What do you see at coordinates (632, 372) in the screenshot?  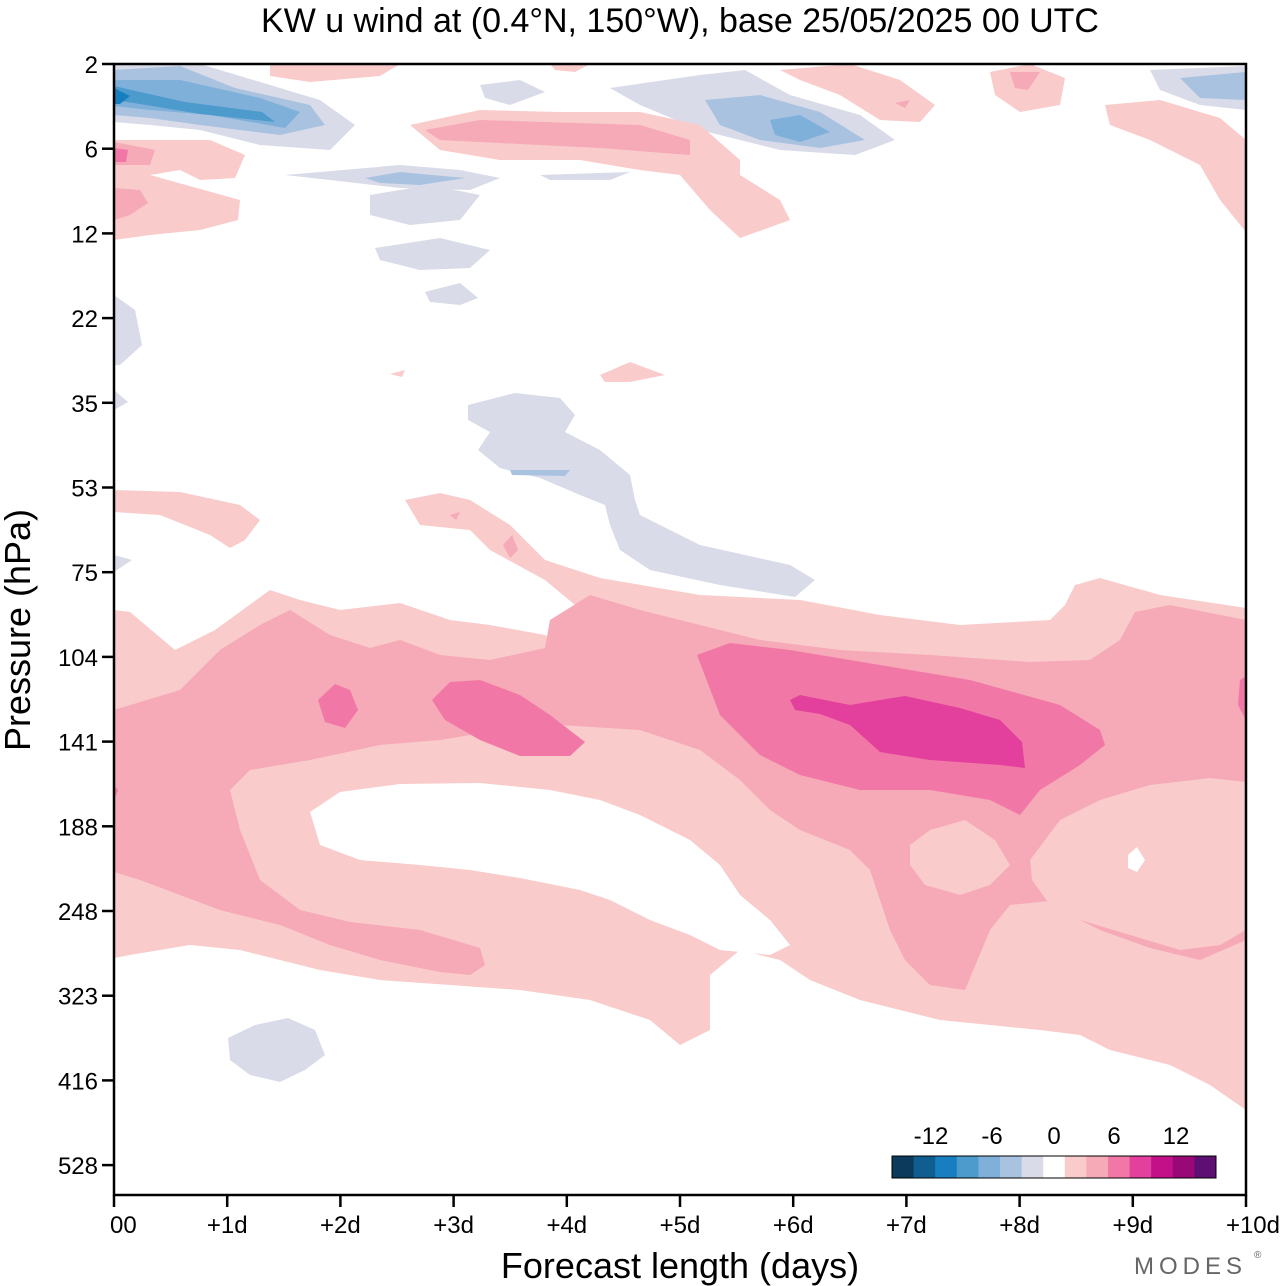 I see `contour-pos-2-strat-h` at bounding box center [632, 372].